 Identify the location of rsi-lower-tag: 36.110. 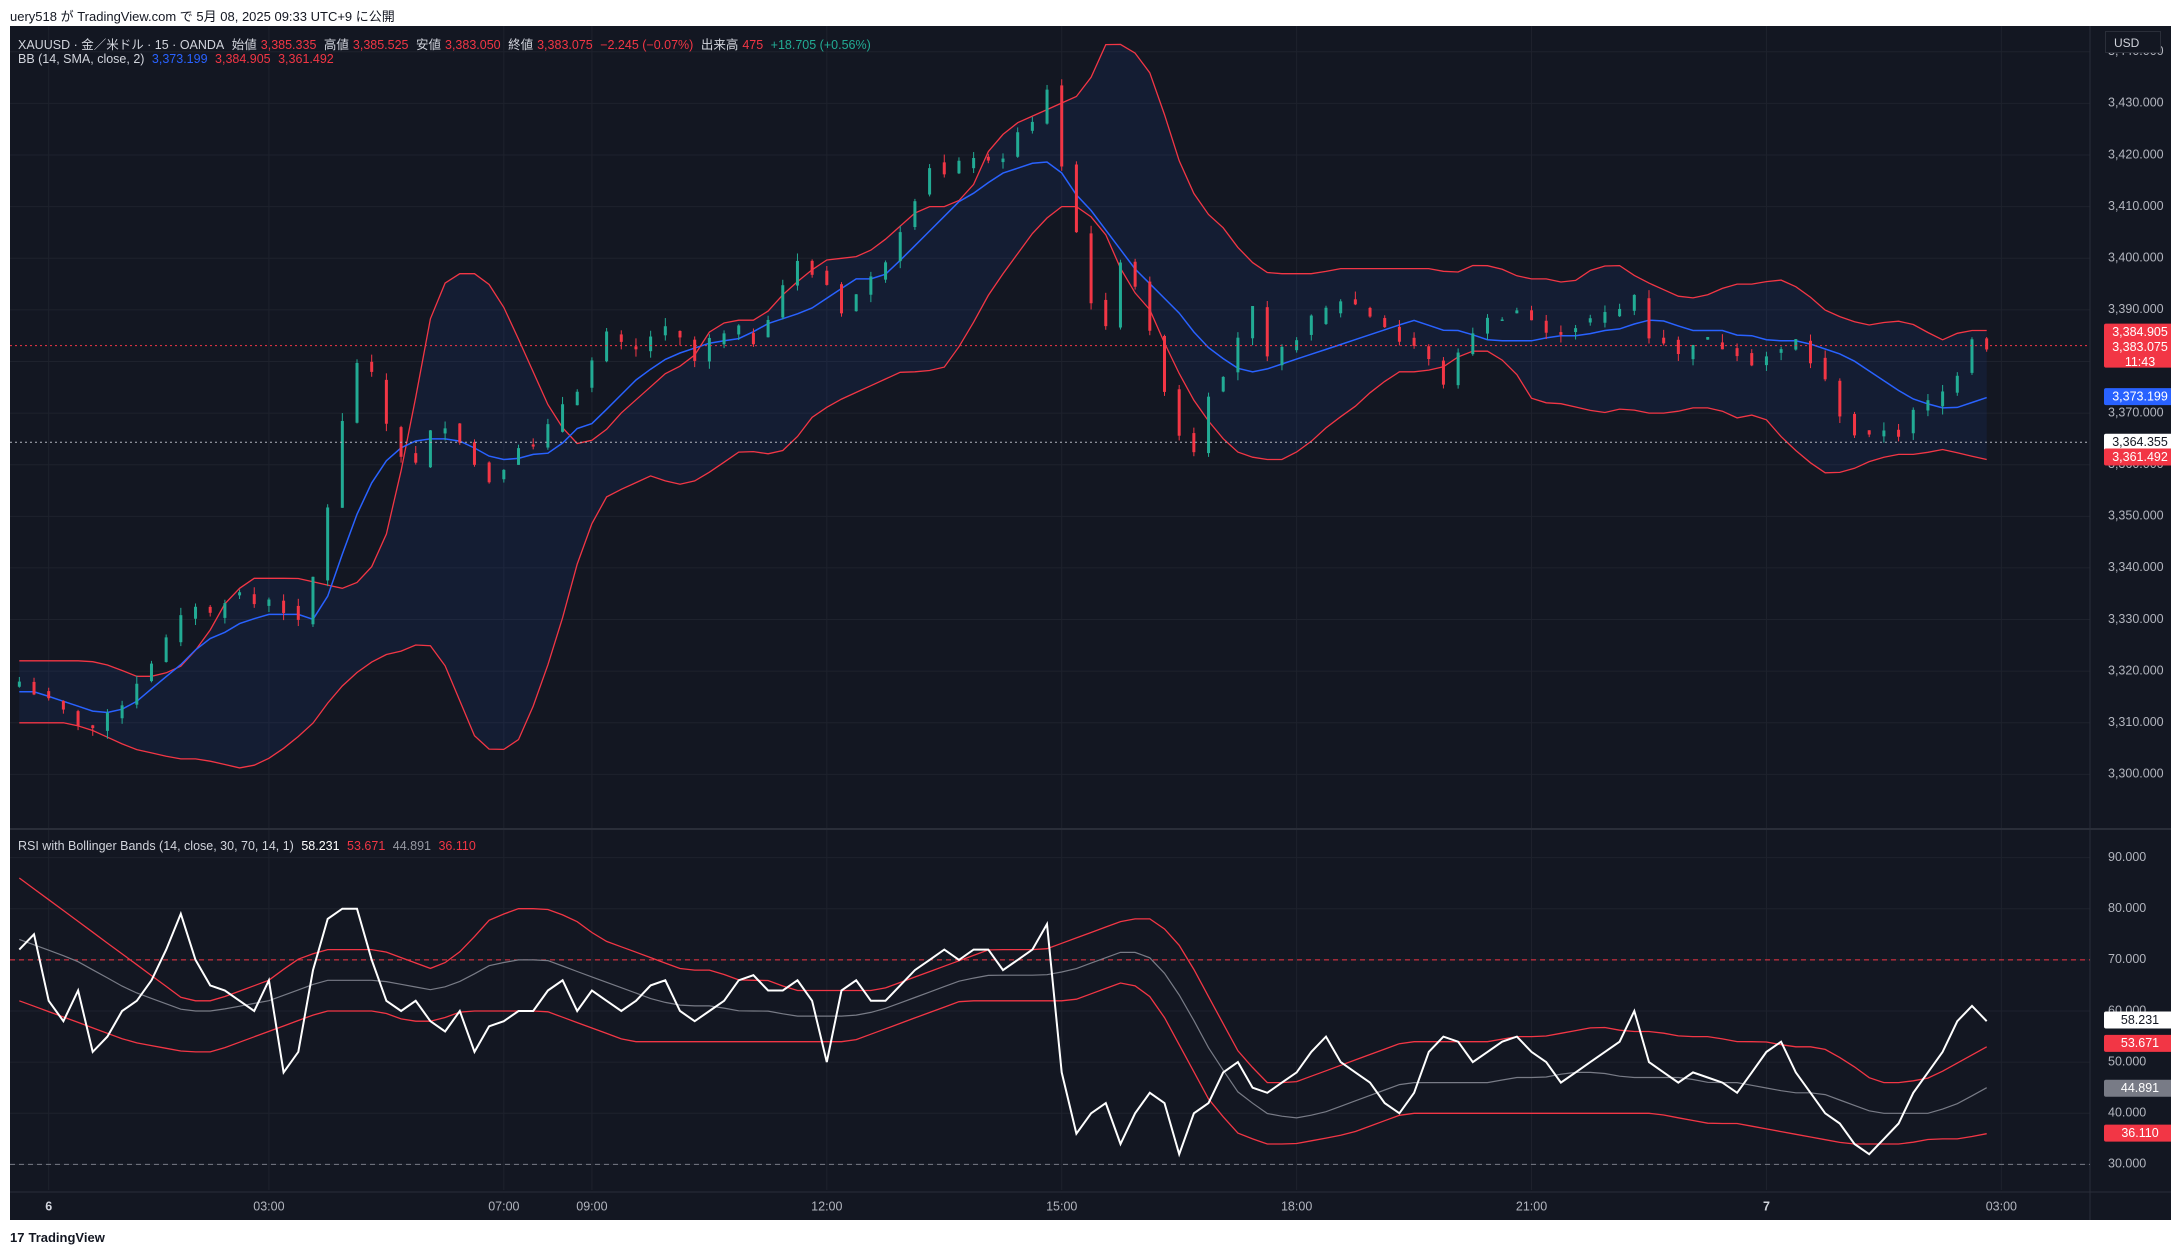
(2137, 1133).